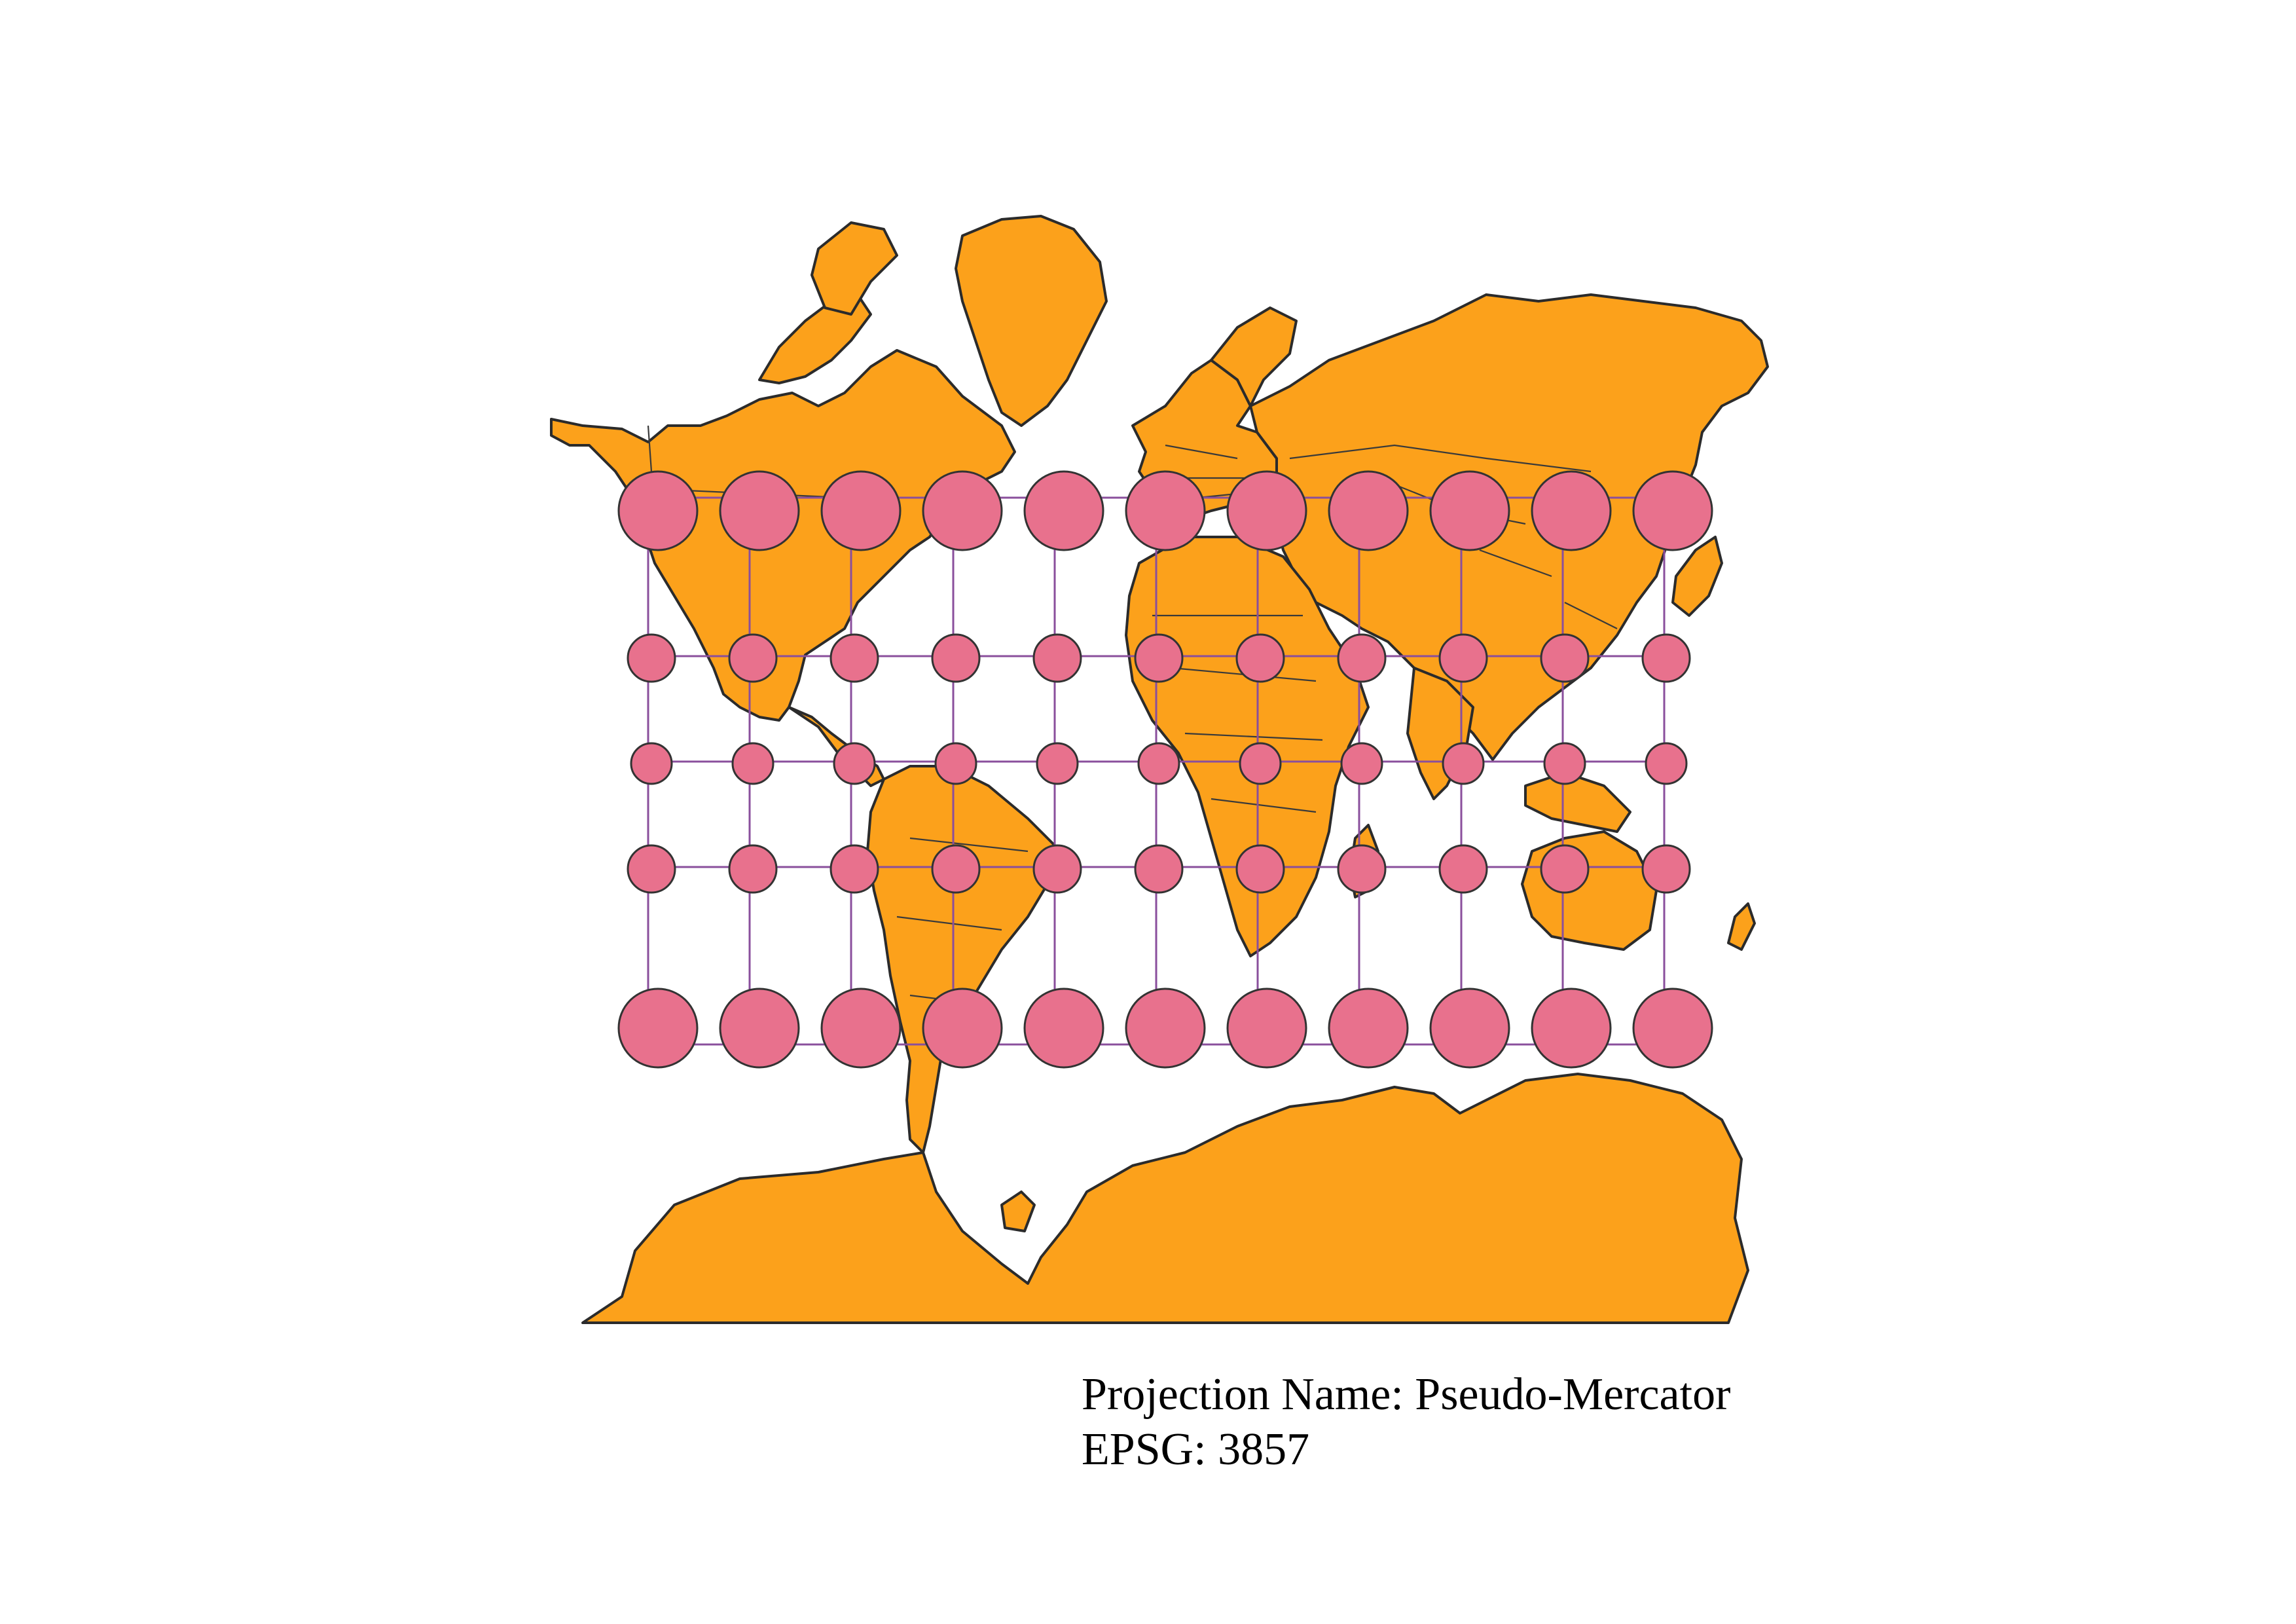 This screenshot has height=1624, width=2296. Describe the element at coordinates (1165, 1198) in the screenshot. I see `antarctica` at that location.